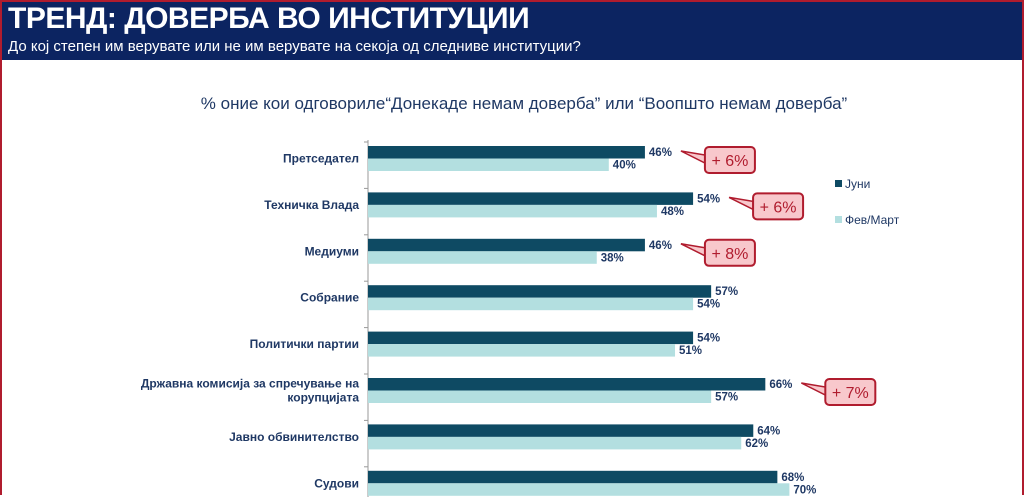  I want to click on data-label: 62%, so click(756, 444).